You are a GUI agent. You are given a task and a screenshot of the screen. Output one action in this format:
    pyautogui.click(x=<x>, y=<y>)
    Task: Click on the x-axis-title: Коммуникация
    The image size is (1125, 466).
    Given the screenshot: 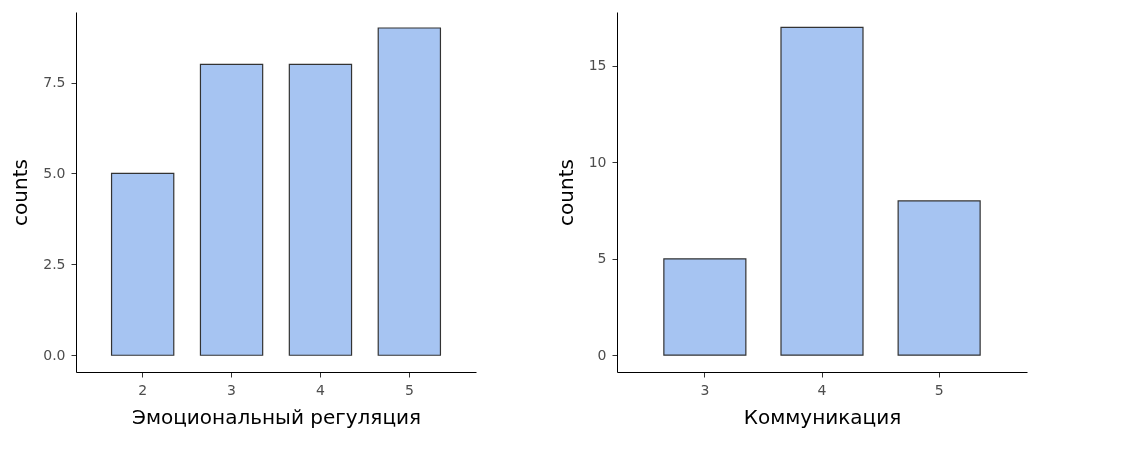 What is the action you would take?
    pyautogui.click(x=822, y=416)
    